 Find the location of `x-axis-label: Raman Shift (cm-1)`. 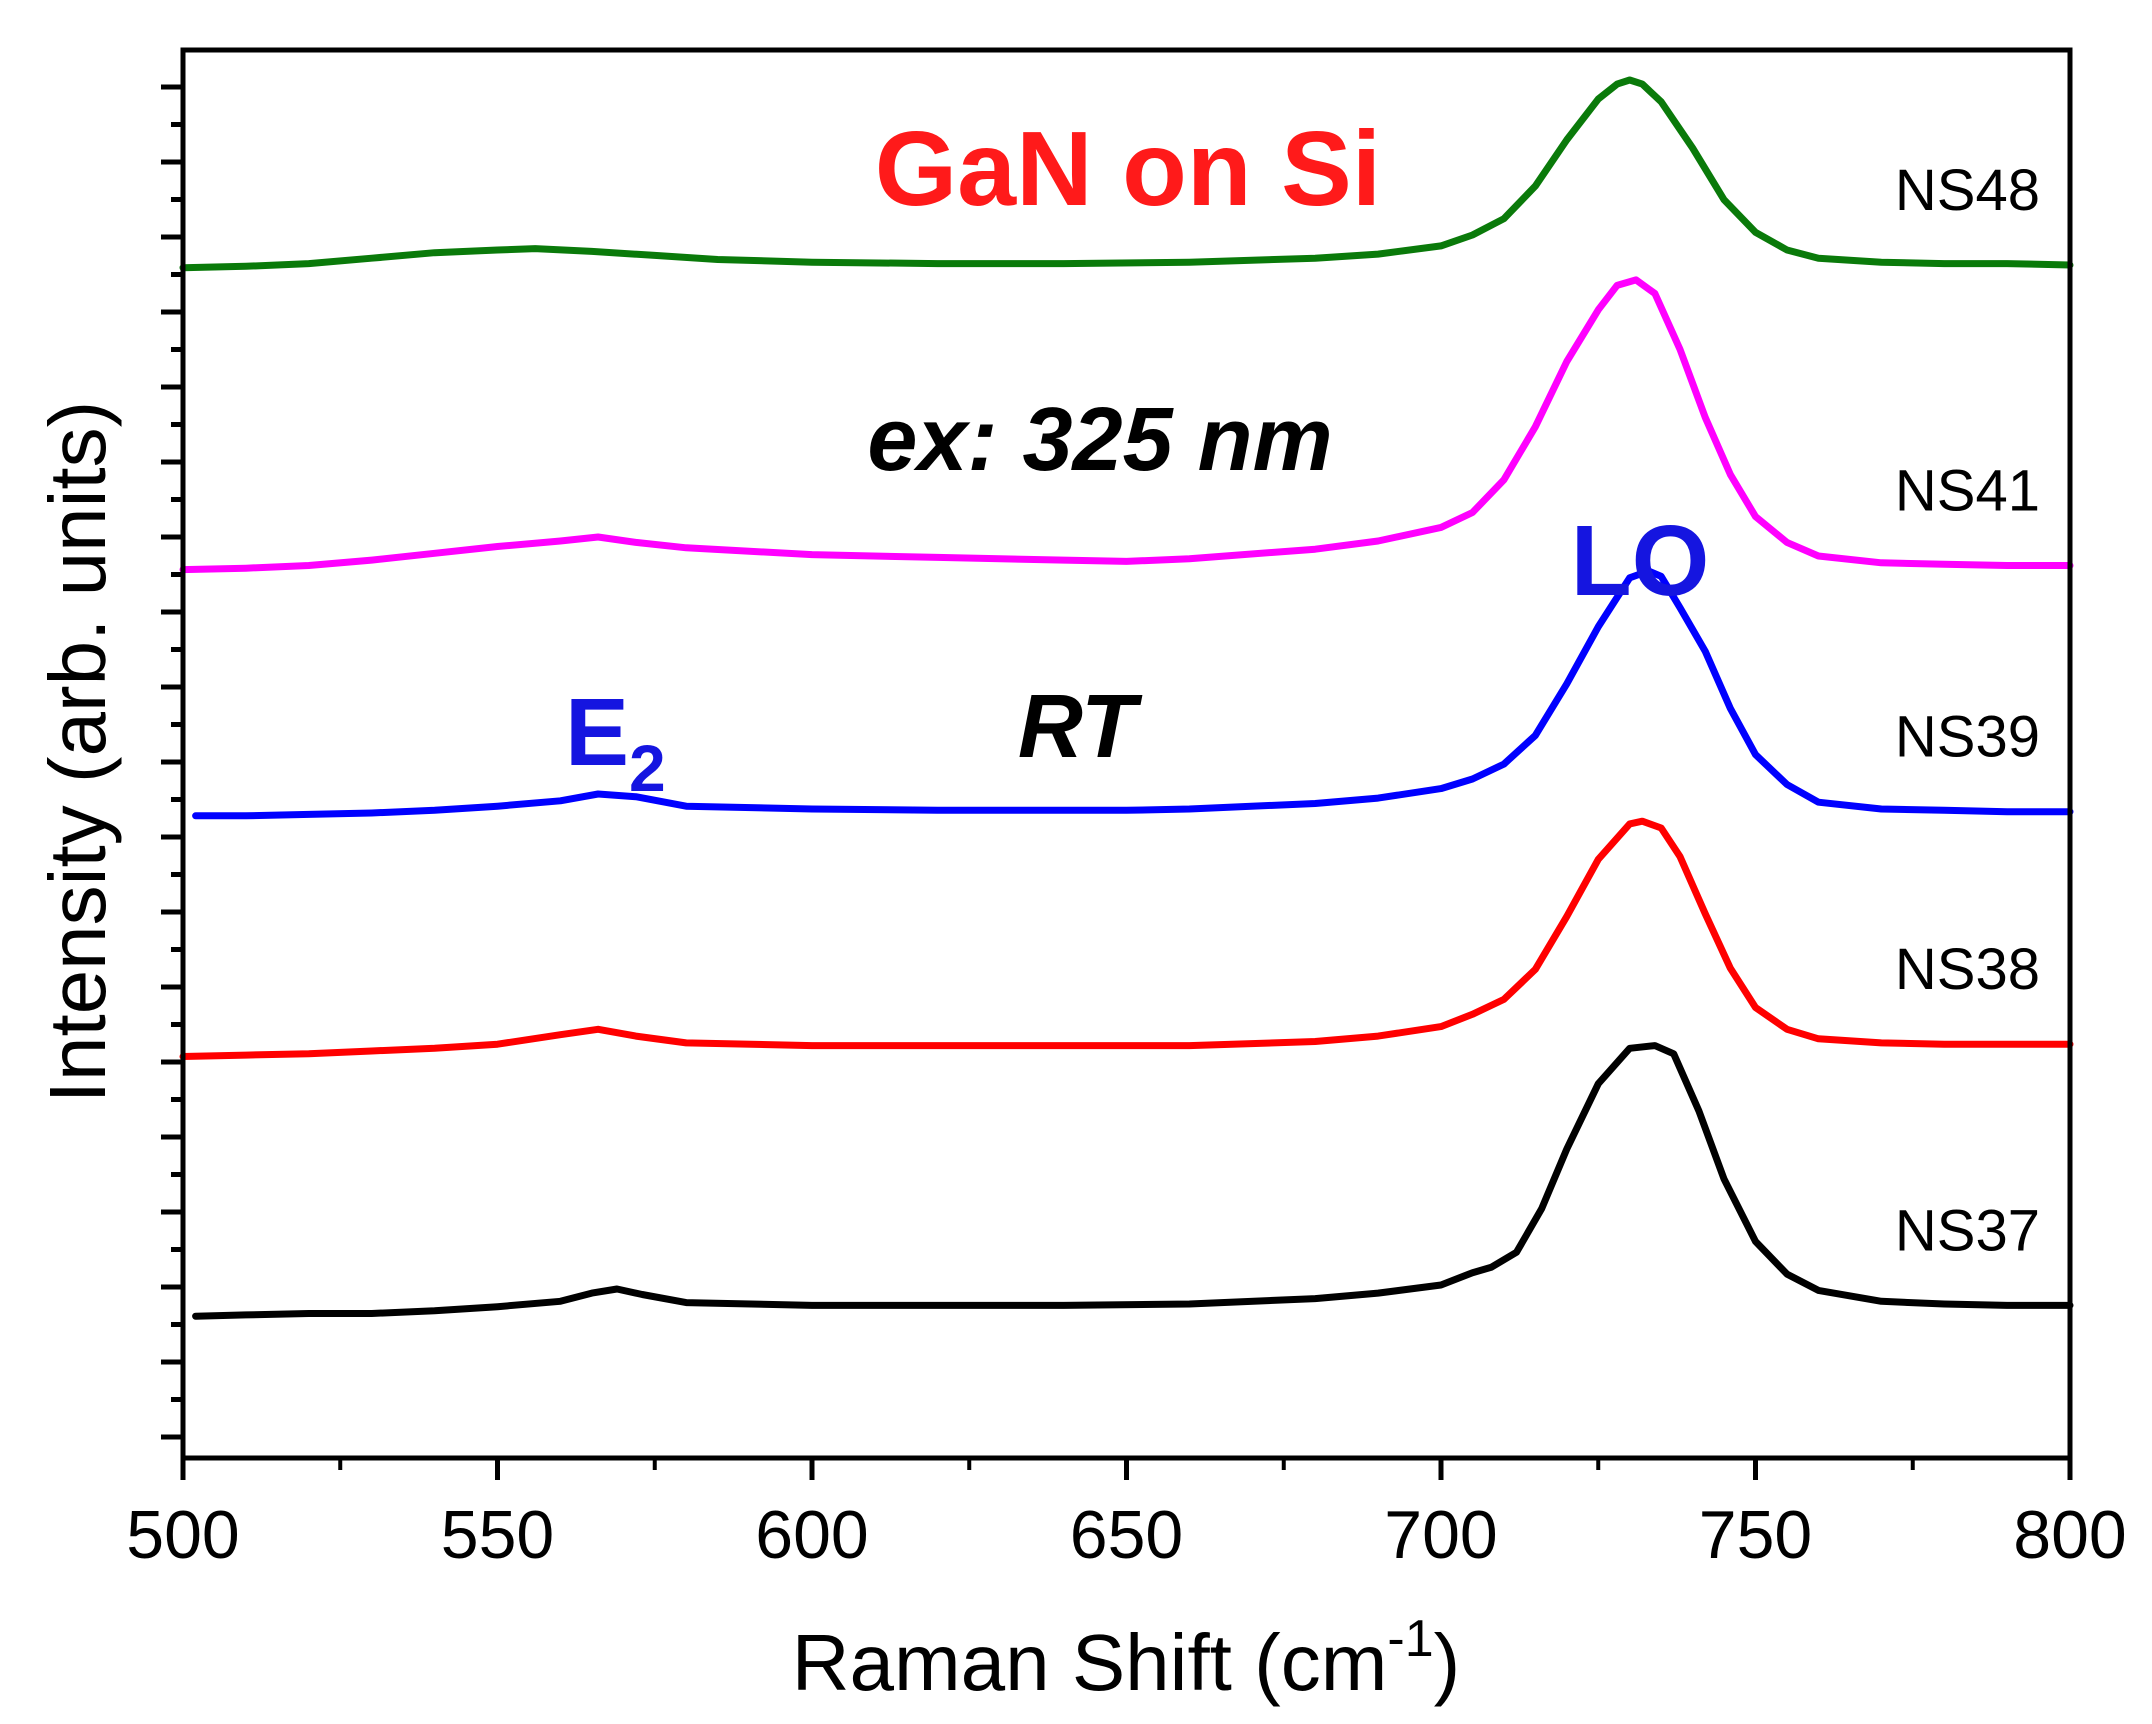

x-axis-label: Raman Shift (cm-1) is located at coordinates (1126, 1658).